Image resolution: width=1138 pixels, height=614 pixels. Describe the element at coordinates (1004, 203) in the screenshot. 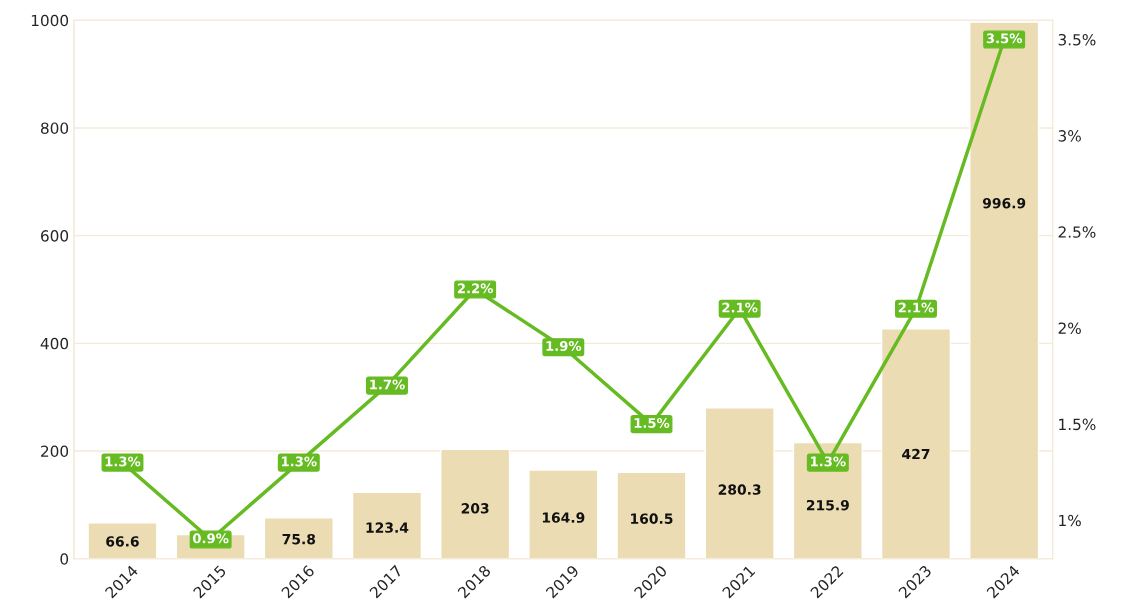

I see `data-label: 996.9` at that location.